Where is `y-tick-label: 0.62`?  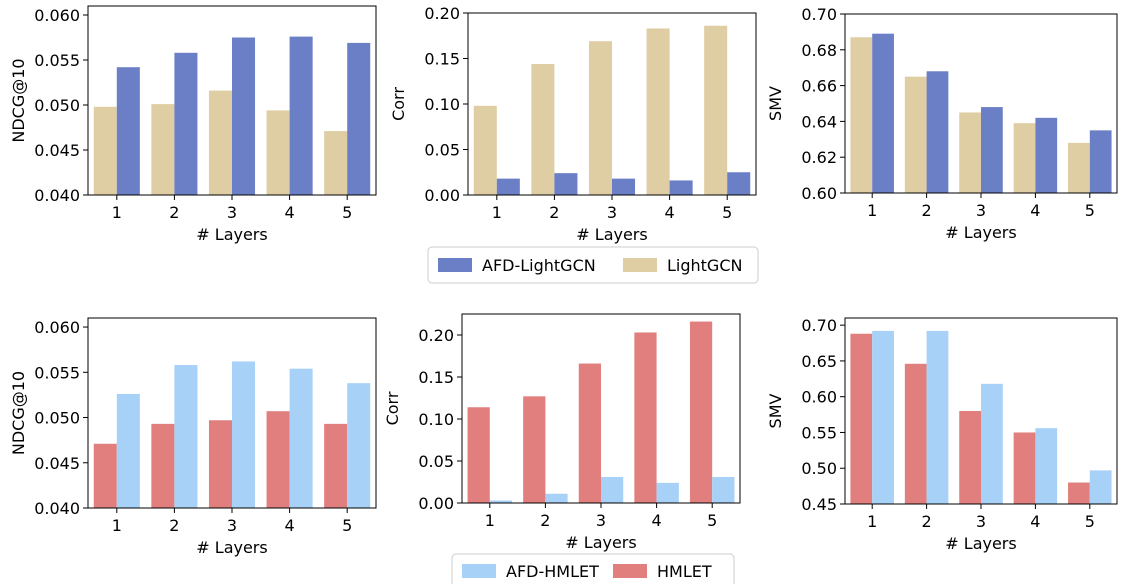
y-tick-label: 0.62 is located at coordinates (819, 157).